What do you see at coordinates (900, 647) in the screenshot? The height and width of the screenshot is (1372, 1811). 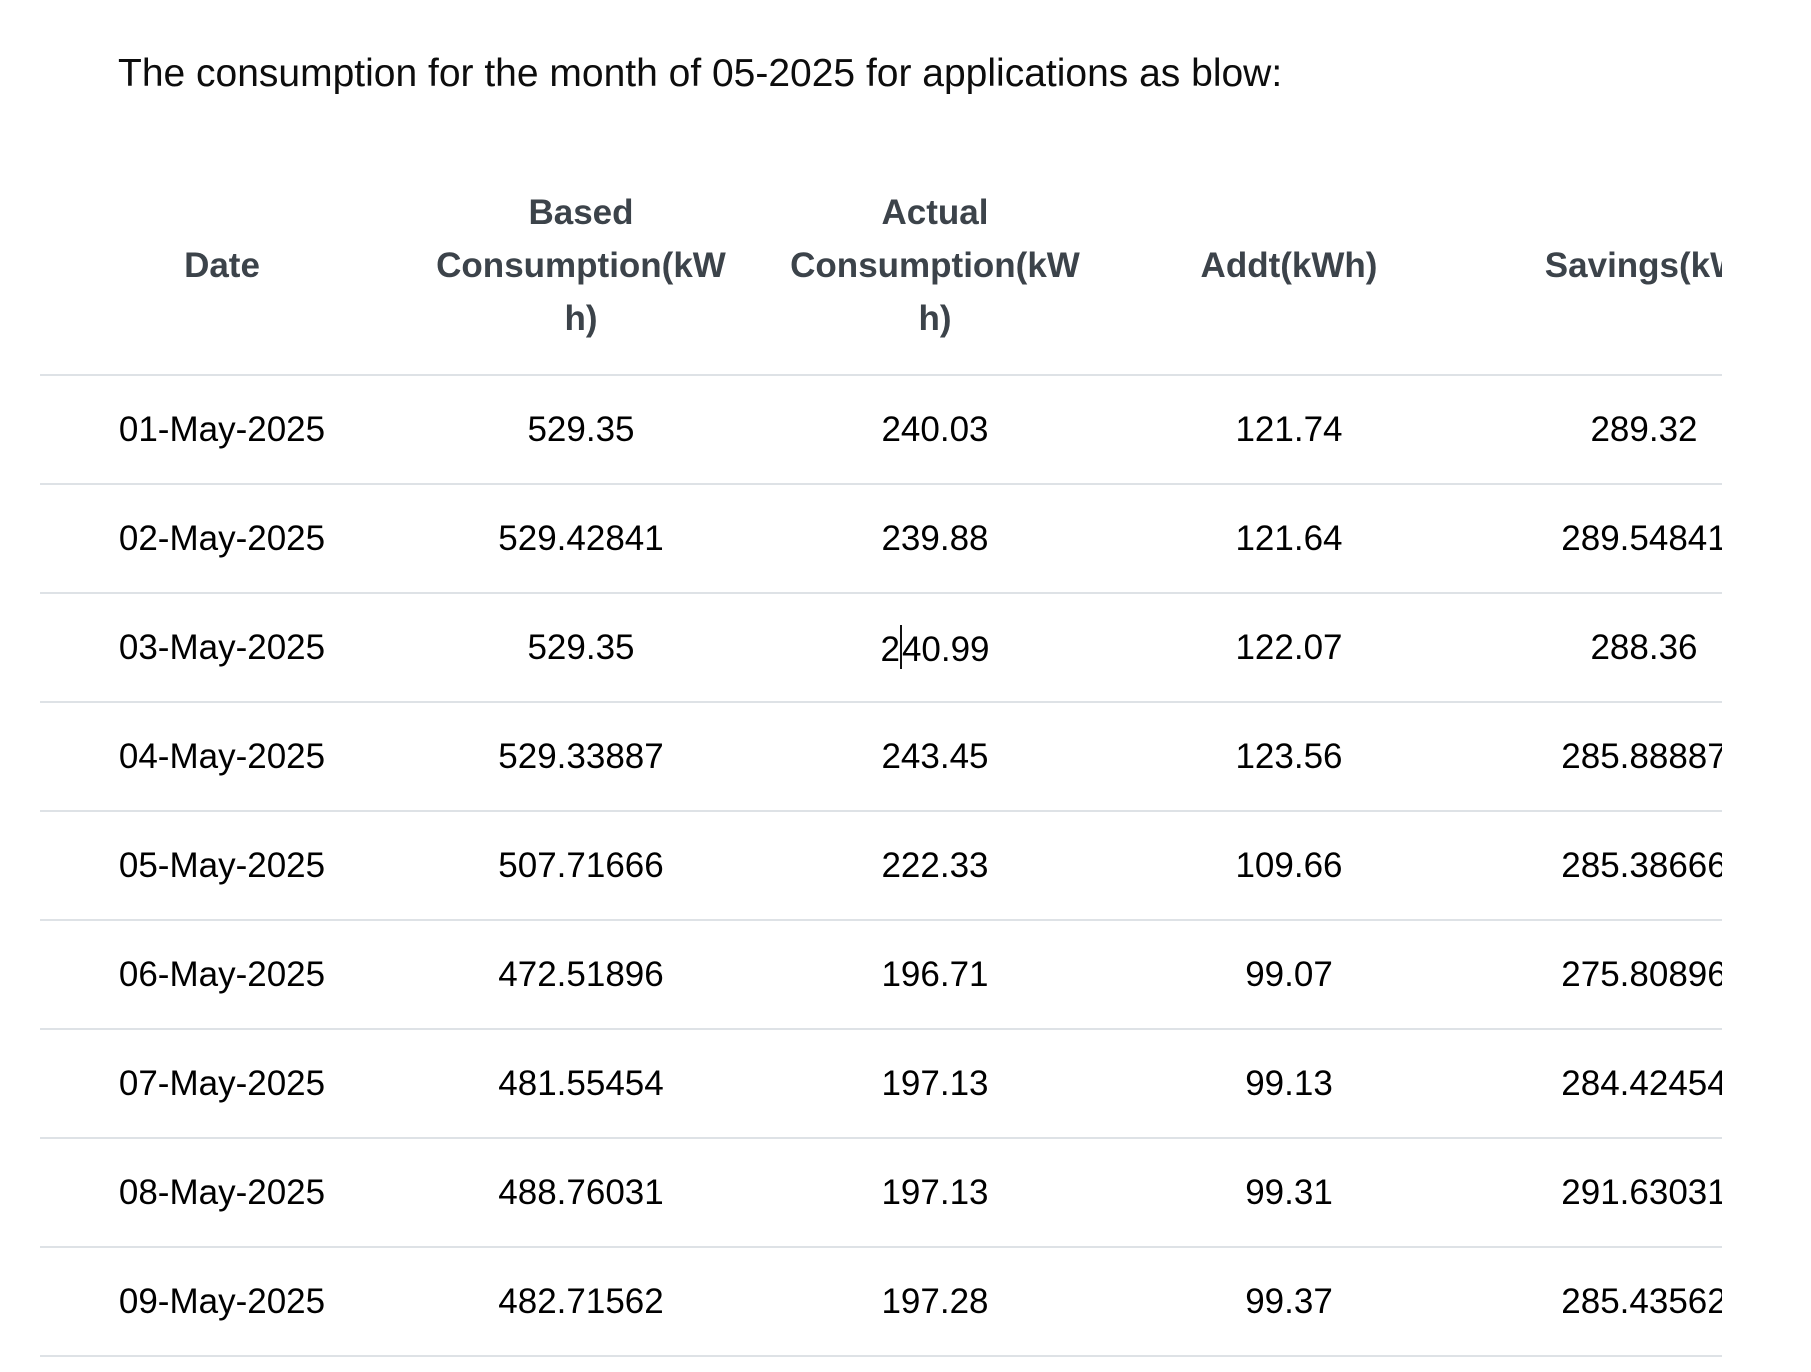 I see `text-cursor` at bounding box center [900, 647].